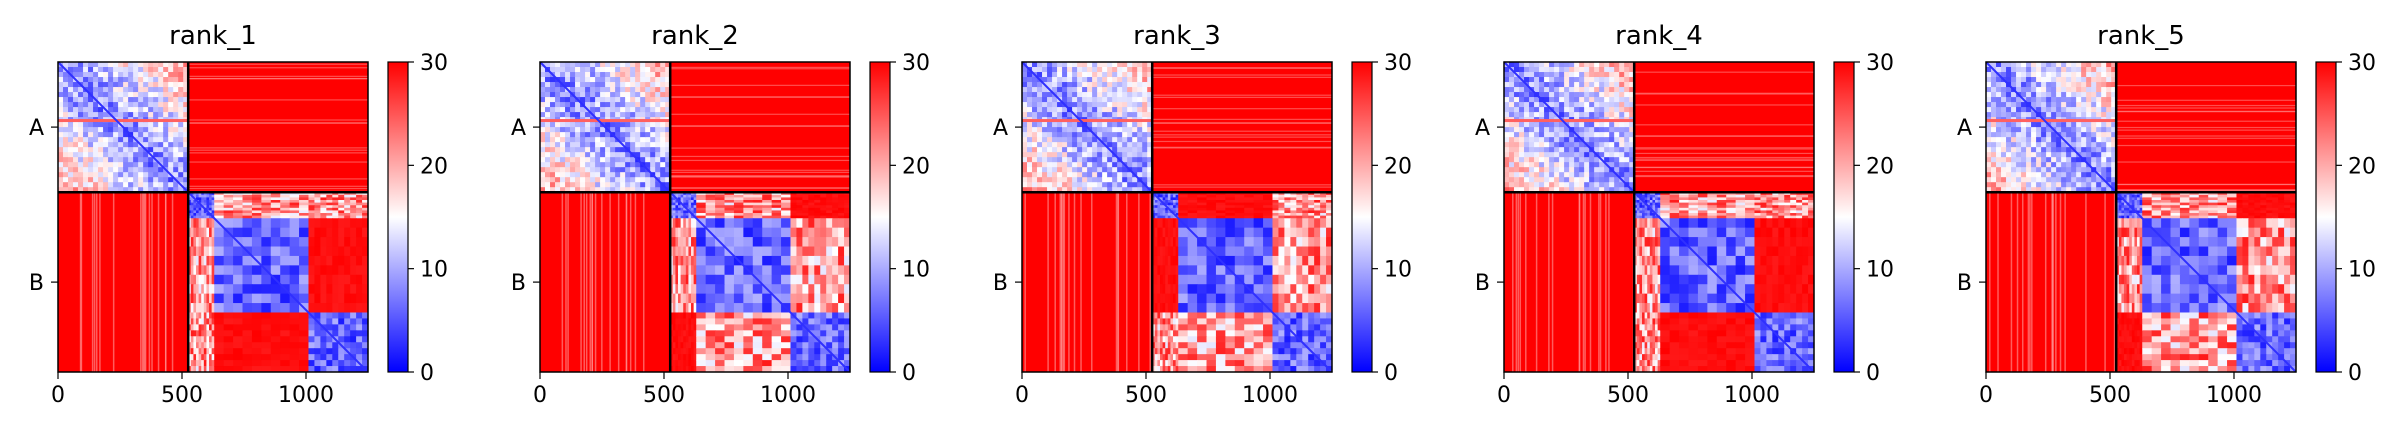 Image resolution: width=2400 pixels, height=442 pixels. Describe the element at coordinates (1177, 36) in the screenshot. I see `panel-title: rank_3` at that location.